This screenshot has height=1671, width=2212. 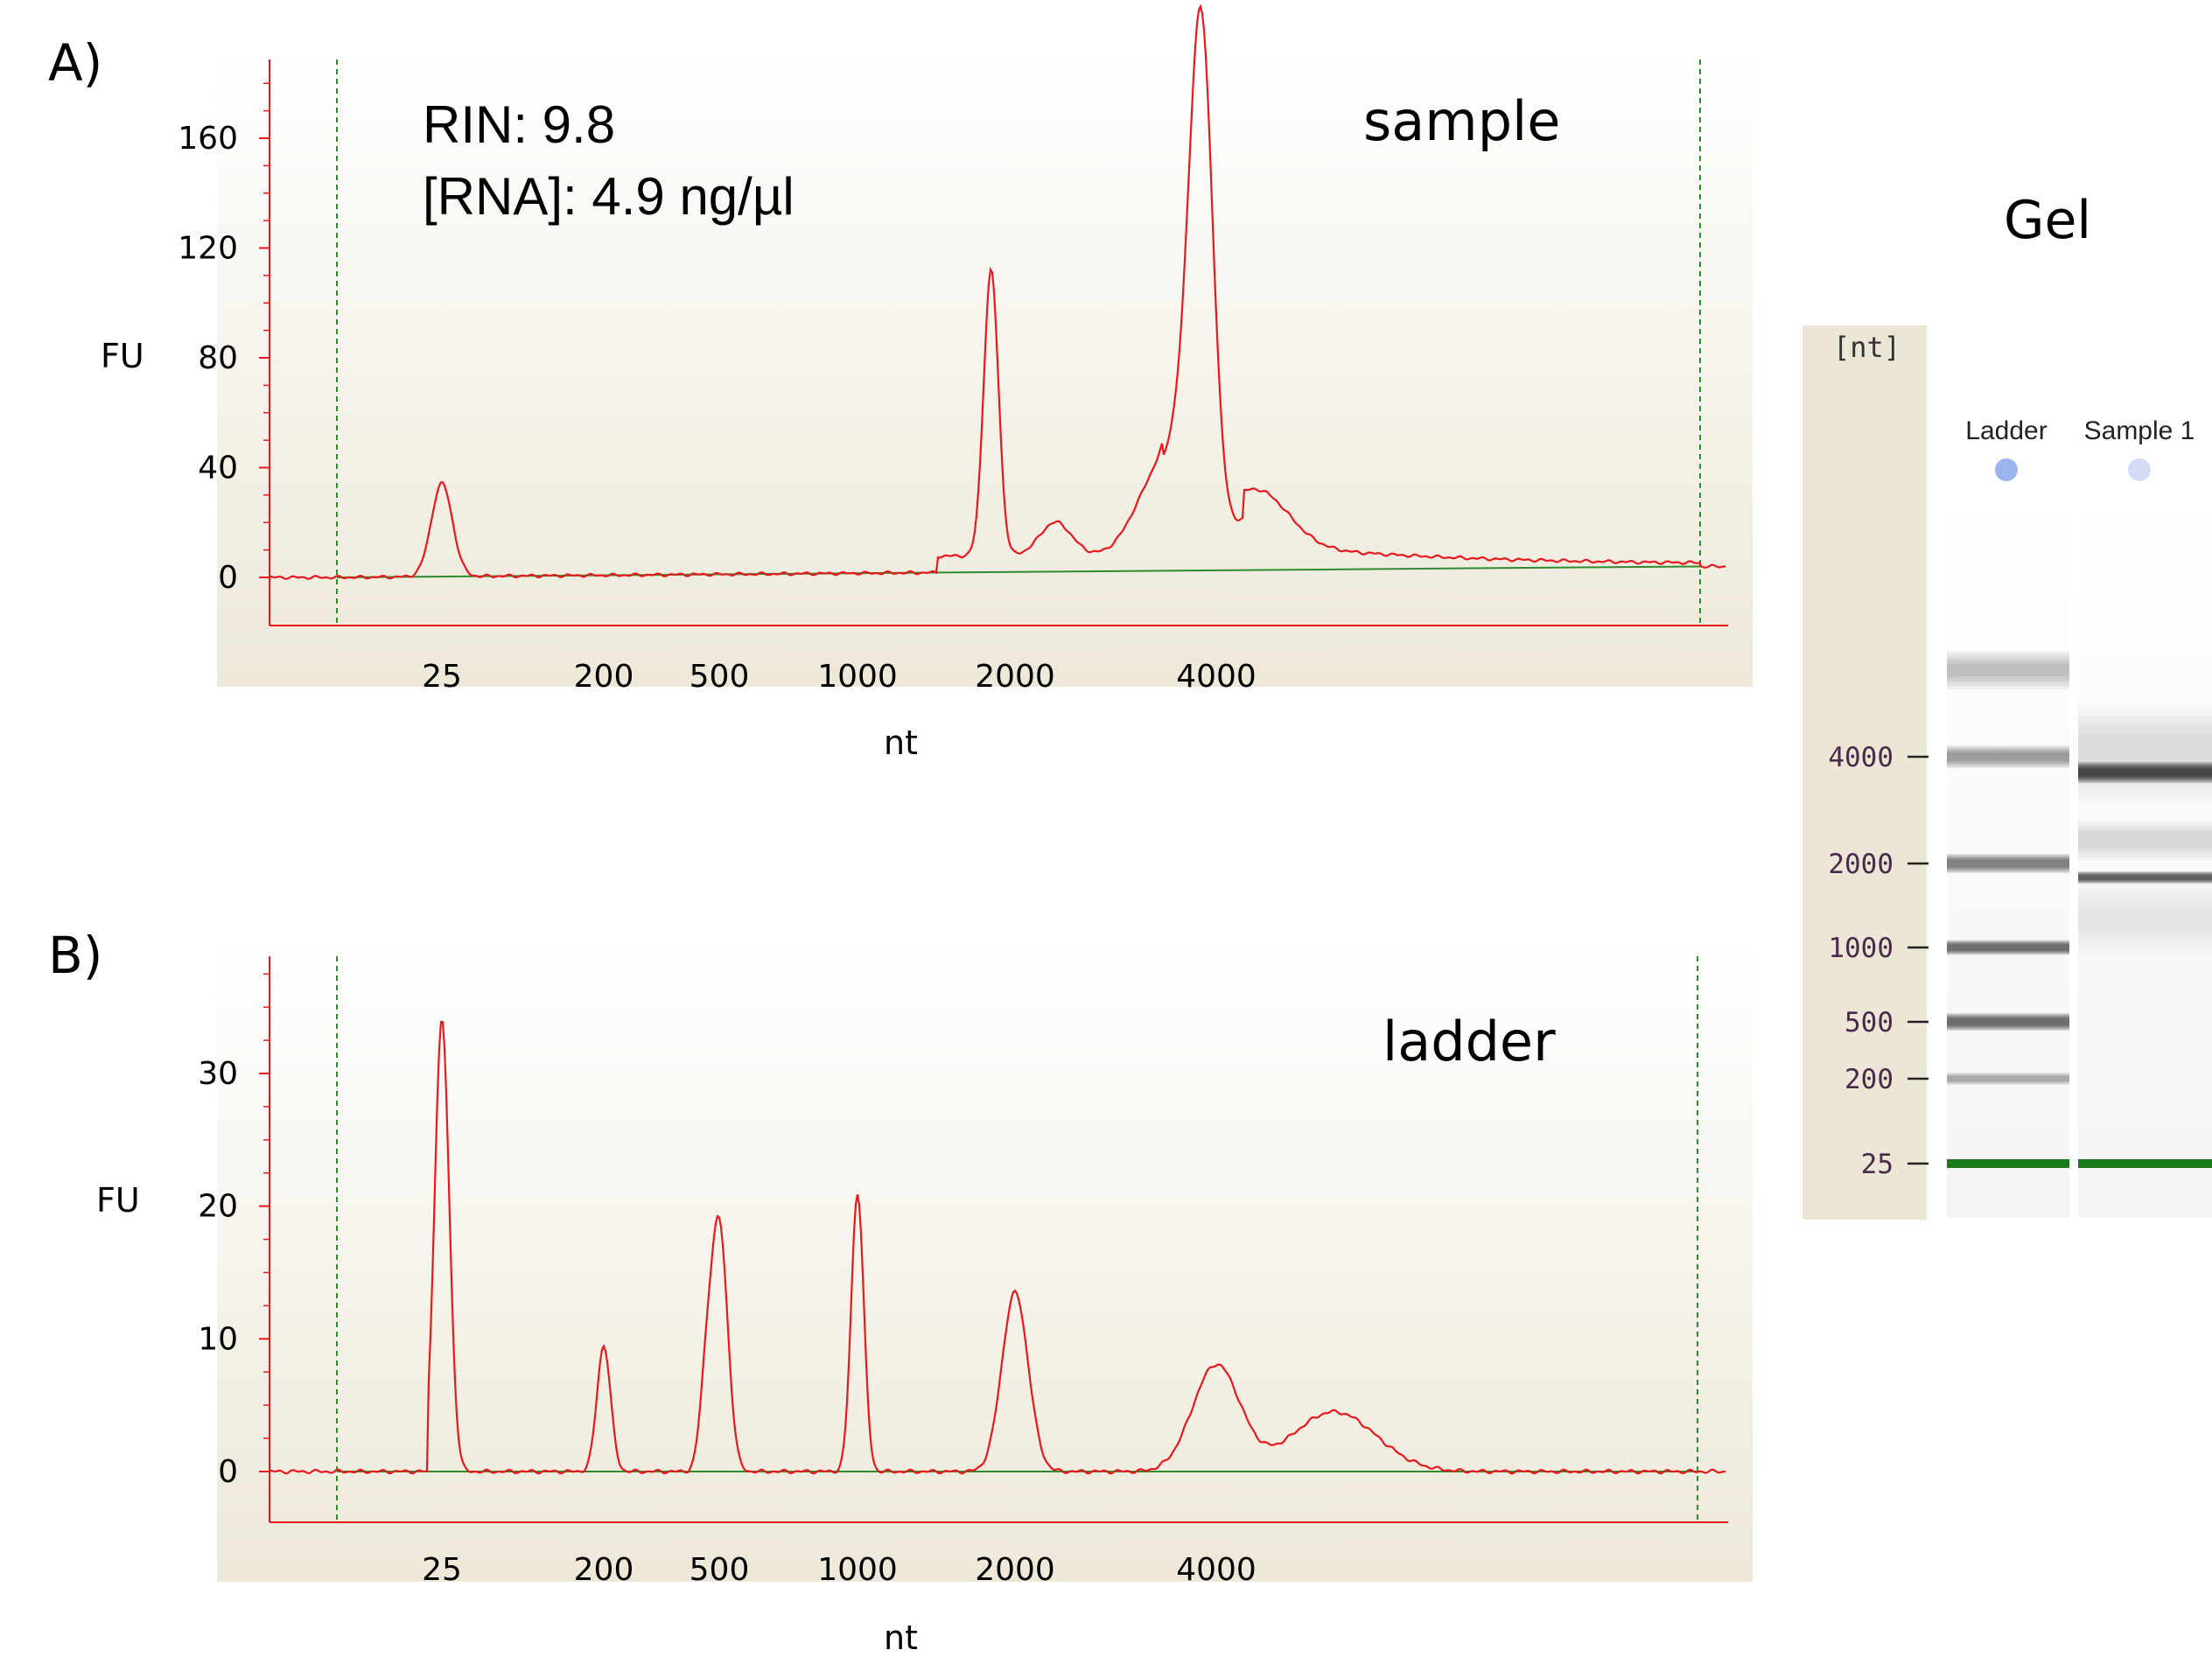 What do you see at coordinates (608, 196) in the screenshot?
I see `panel-a-concentration-annotation: [RNA]: 4.9 ng/µl` at bounding box center [608, 196].